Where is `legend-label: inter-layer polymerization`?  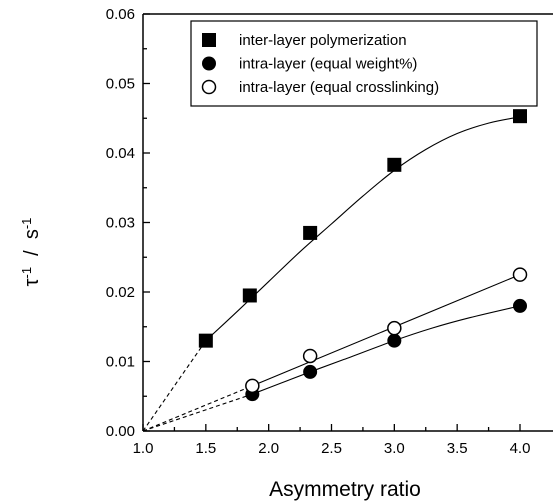 legend-label: inter-layer polymerization is located at coordinates (323, 40).